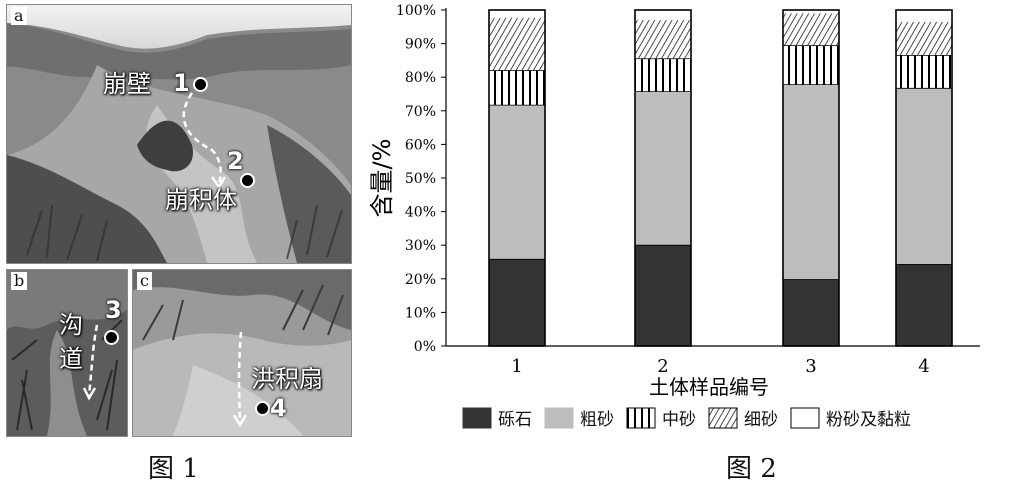  Describe the element at coordinates (420, 213) in the screenshot. I see `y-tick-label: 40%` at that location.